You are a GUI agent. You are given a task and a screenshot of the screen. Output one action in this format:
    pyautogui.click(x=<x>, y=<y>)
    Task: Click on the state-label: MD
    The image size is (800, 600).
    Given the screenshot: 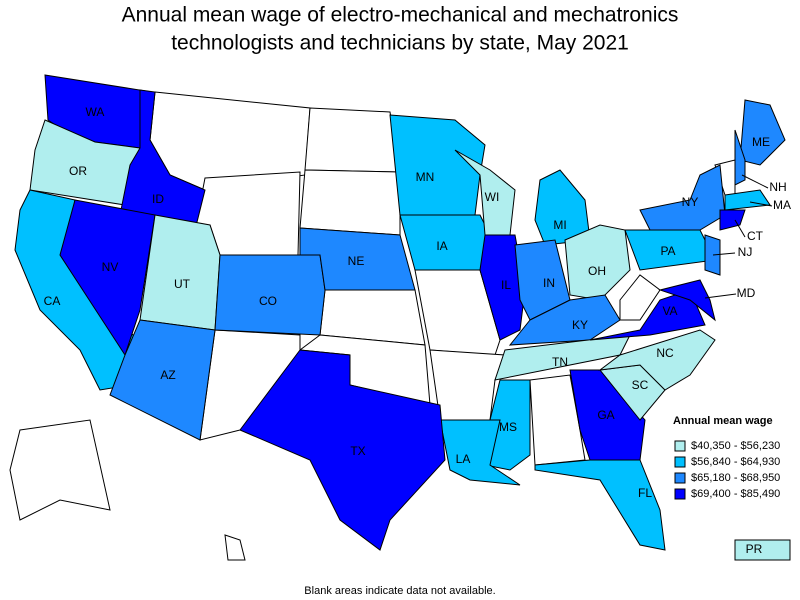 What is the action you would take?
    pyautogui.click(x=746, y=293)
    